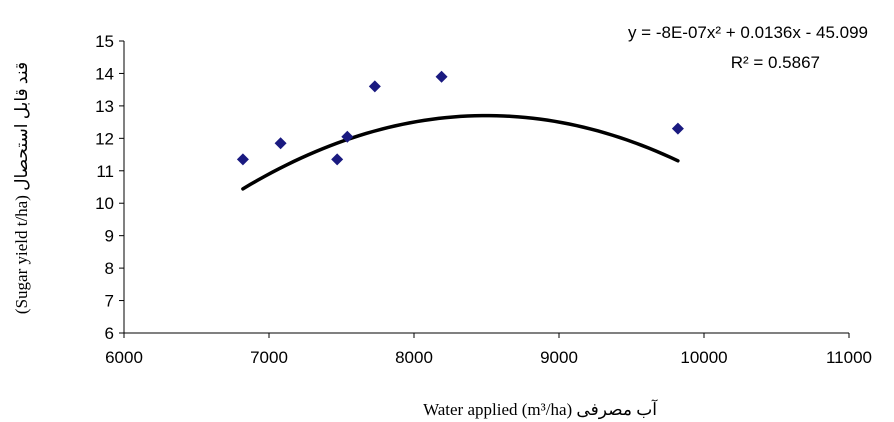 This screenshot has height=422, width=894. What do you see at coordinates (559, 357) in the screenshot?
I see `x-tick-label: 9000` at bounding box center [559, 357].